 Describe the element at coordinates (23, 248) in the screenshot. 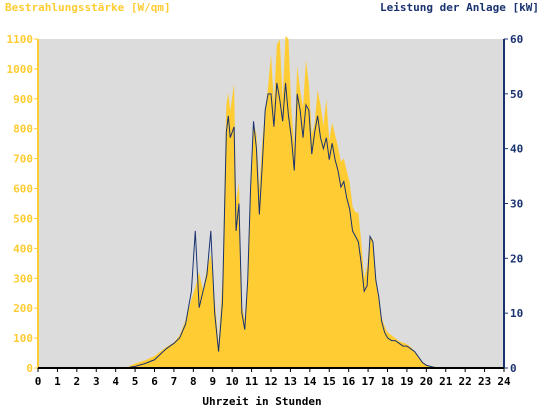

I see `left-tick-label: 400` at that location.